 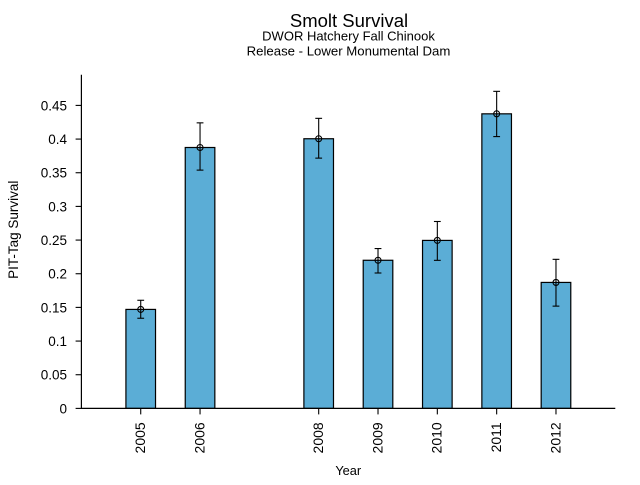 I want to click on svg-text: PIT-Tag Survival, so click(x=13, y=230).